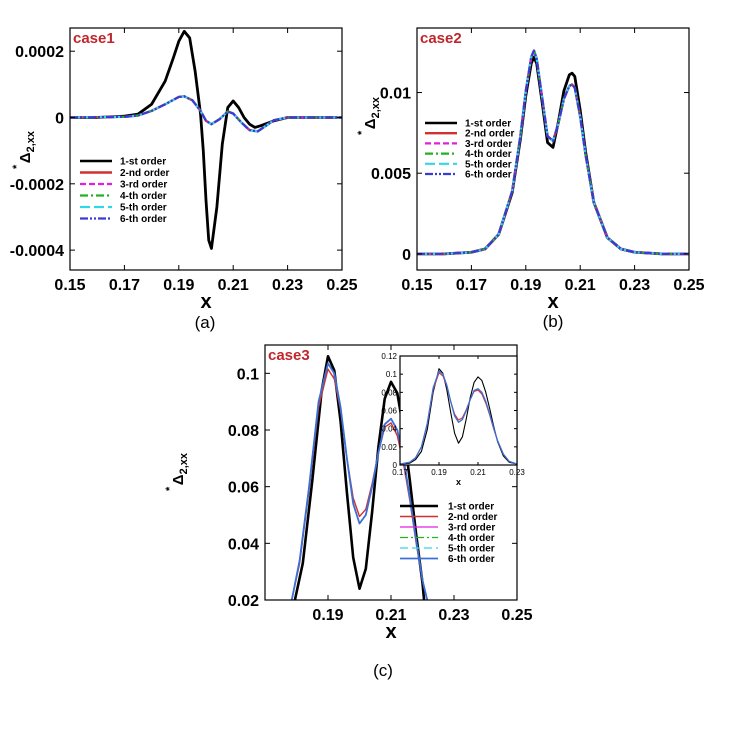  What do you see at coordinates (205, 322) in the screenshot?
I see `panel-label: (a)` at bounding box center [205, 322].